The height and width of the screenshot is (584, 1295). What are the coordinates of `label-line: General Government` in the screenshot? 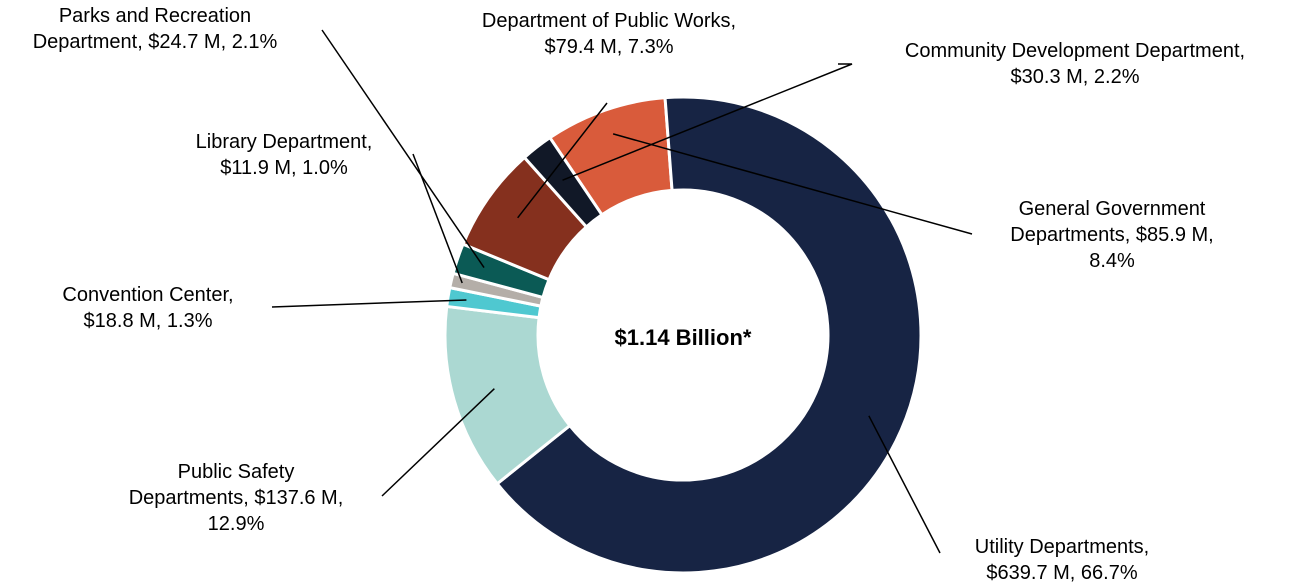 It's located at (1112, 209).